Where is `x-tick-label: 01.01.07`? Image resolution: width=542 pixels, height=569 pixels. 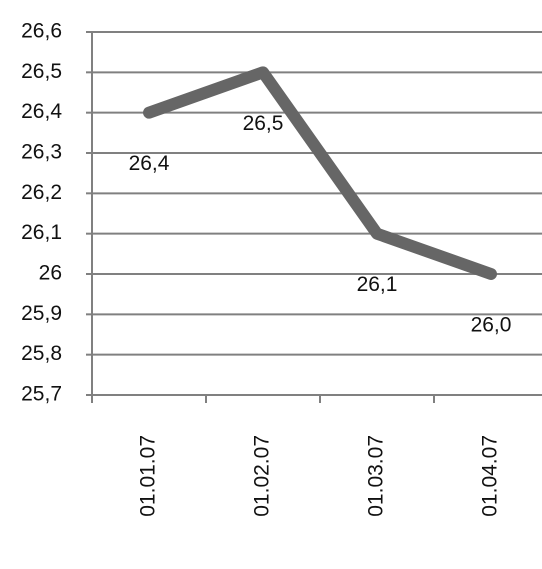 x-tick-label: 01.01.07 is located at coordinates (148, 476).